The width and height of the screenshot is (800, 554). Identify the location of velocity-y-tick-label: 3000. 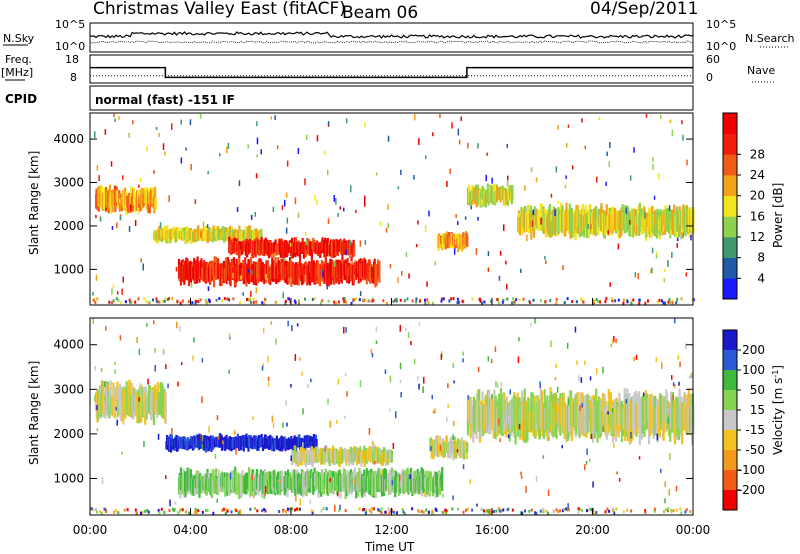
(68, 389).